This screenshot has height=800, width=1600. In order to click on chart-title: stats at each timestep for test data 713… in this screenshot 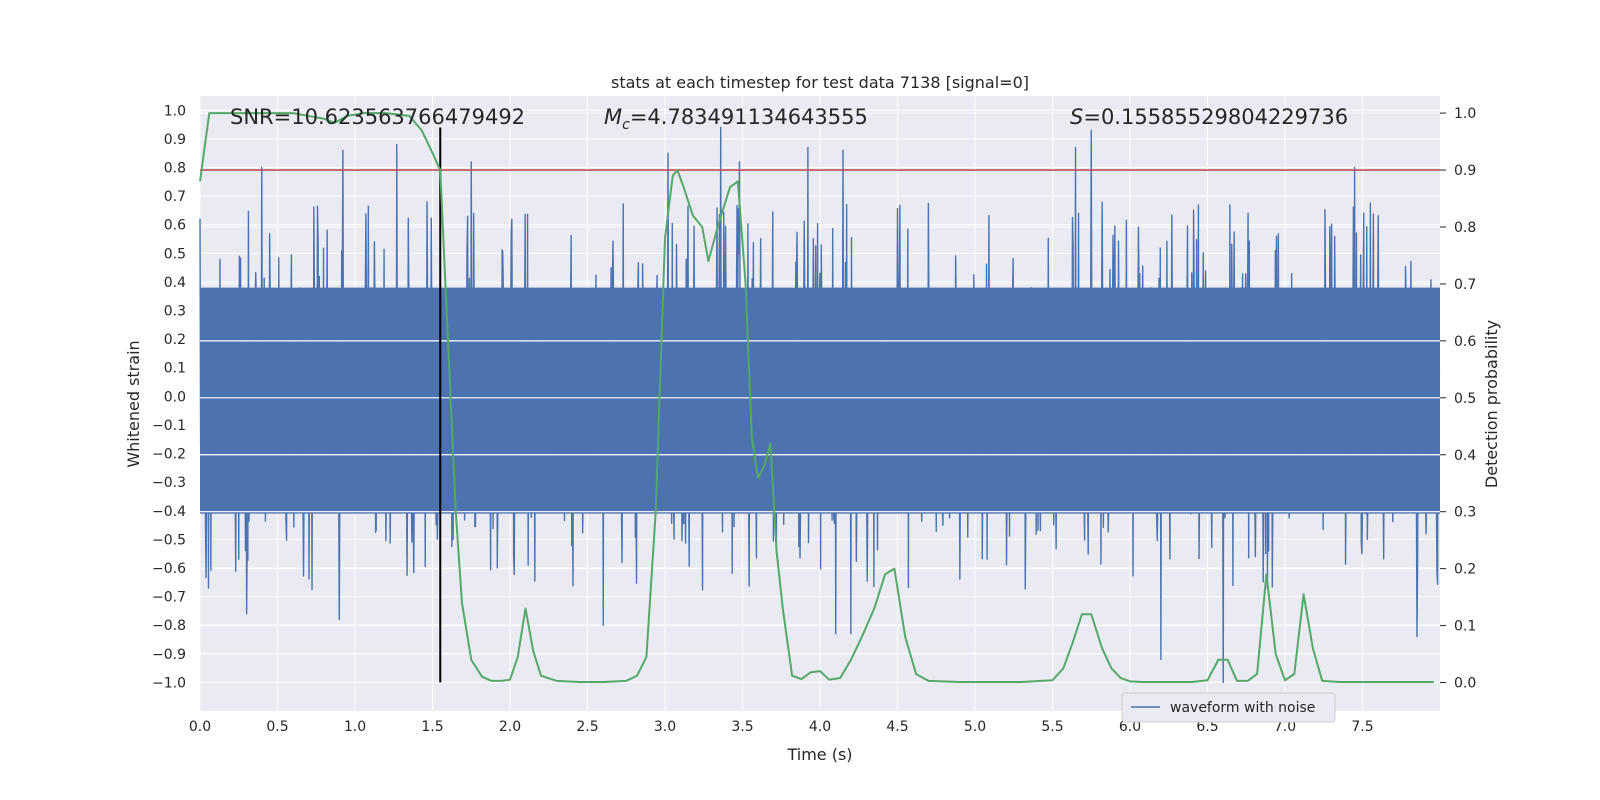, I will do `click(820, 82)`.